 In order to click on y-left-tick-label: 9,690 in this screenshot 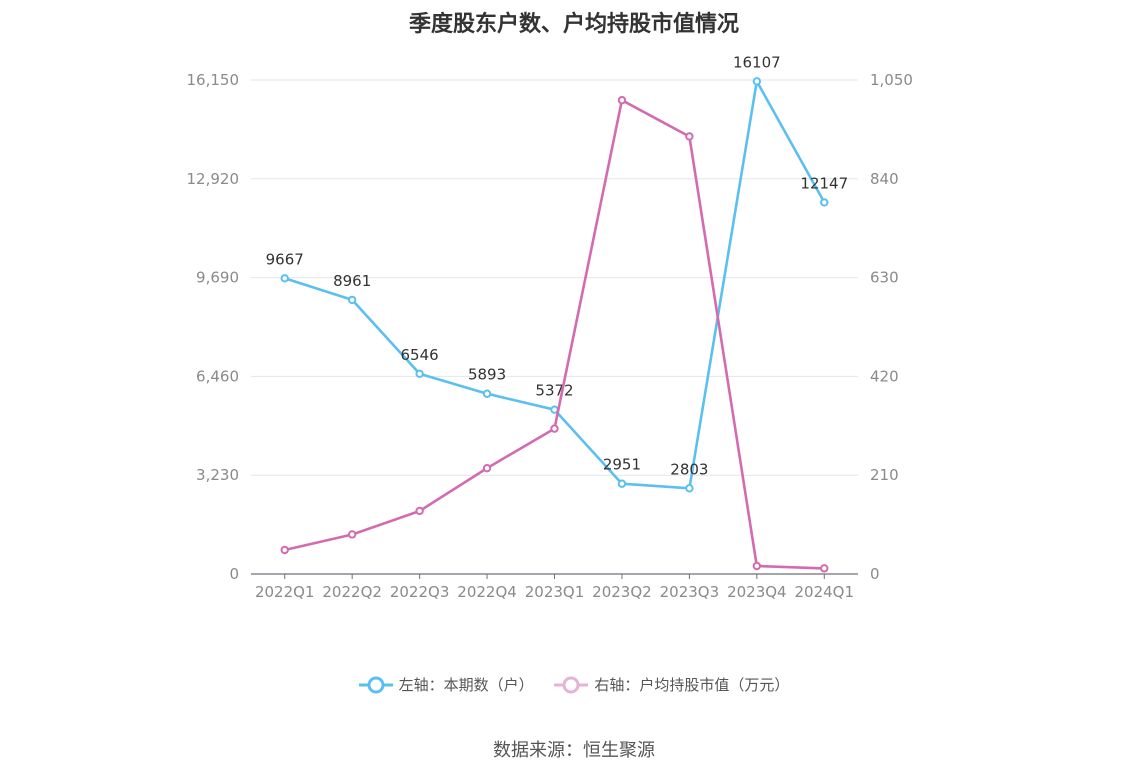, I will do `click(217, 278)`.